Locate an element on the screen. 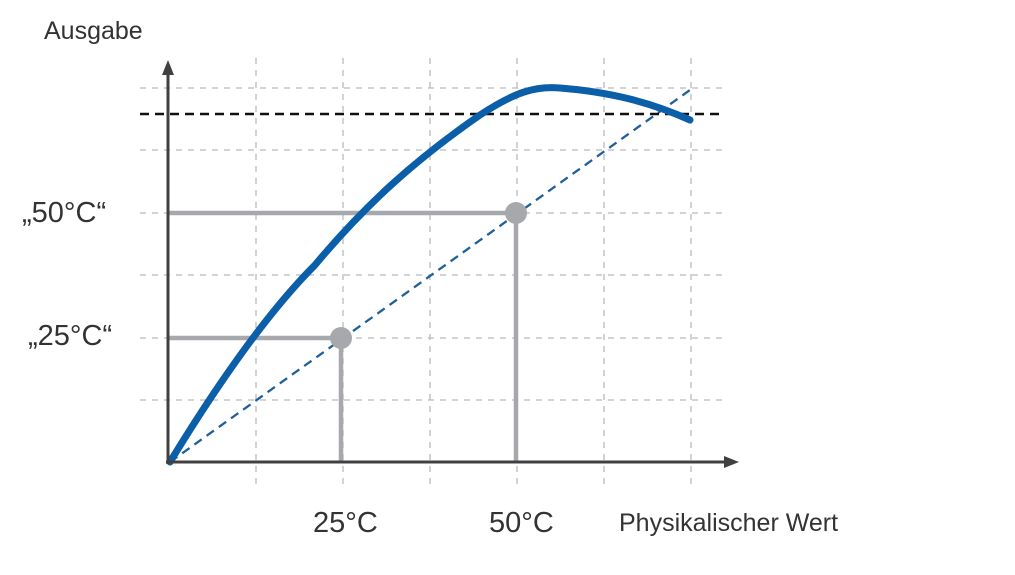 Image resolution: width=1015 pixels, height=575 pixels. y-tick-label-50: „50°C“ is located at coordinates (64, 213).